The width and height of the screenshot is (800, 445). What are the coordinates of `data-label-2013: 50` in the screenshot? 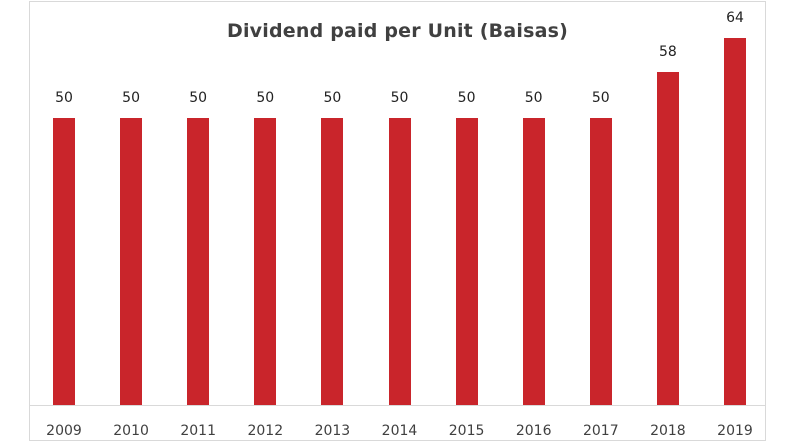 It's located at (332, 98).